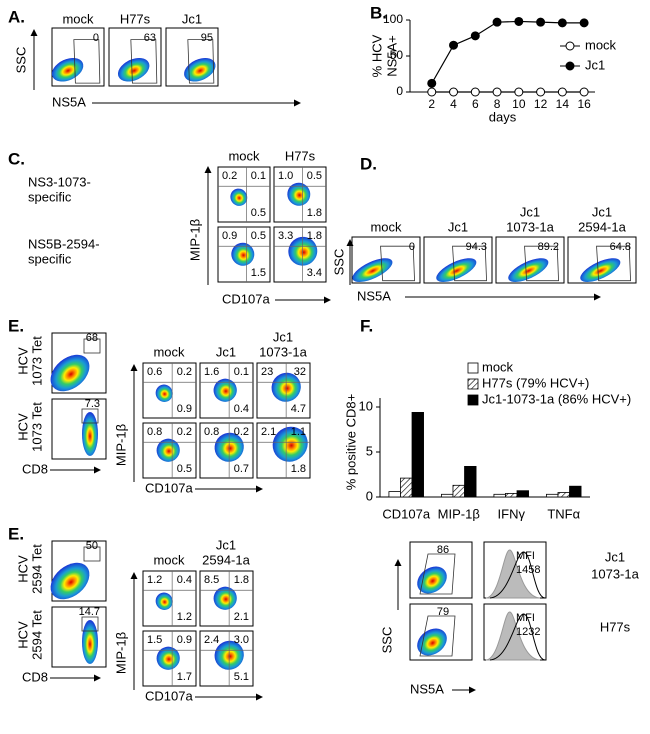  Describe the element at coordinates (453, 104) in the screenshot. I see `x-tick-label: 4` at that location.